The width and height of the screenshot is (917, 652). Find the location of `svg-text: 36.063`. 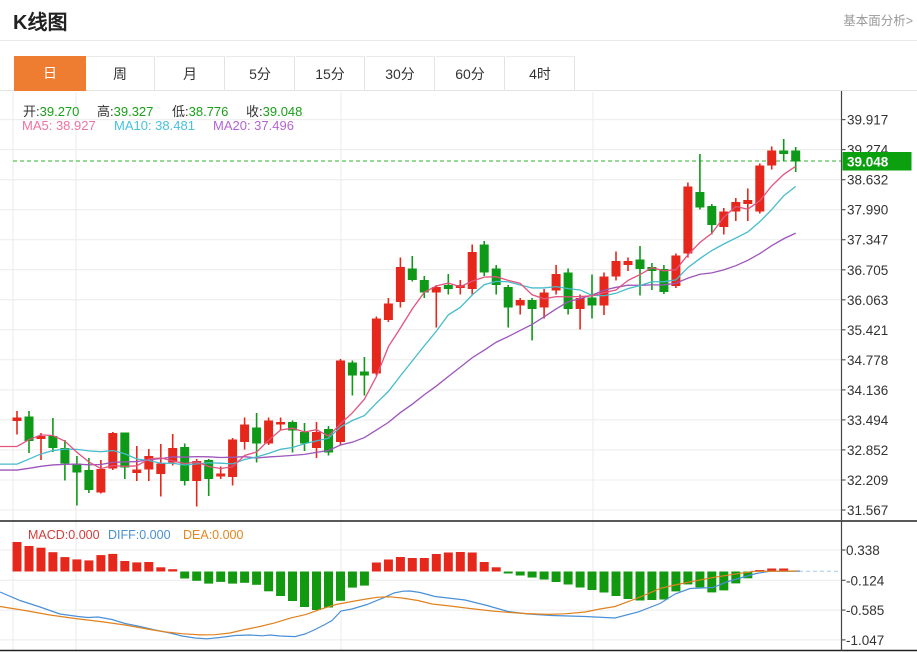

svg-text: 36.063 is located at coordinates (867, 300).